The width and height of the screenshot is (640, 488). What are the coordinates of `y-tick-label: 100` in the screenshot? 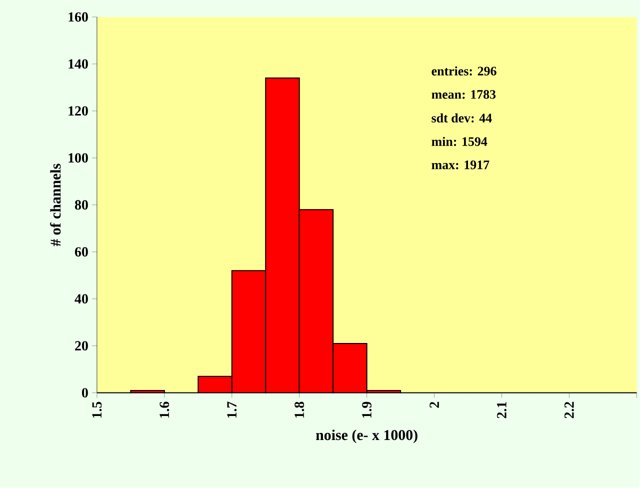 It's located at (78, 158).